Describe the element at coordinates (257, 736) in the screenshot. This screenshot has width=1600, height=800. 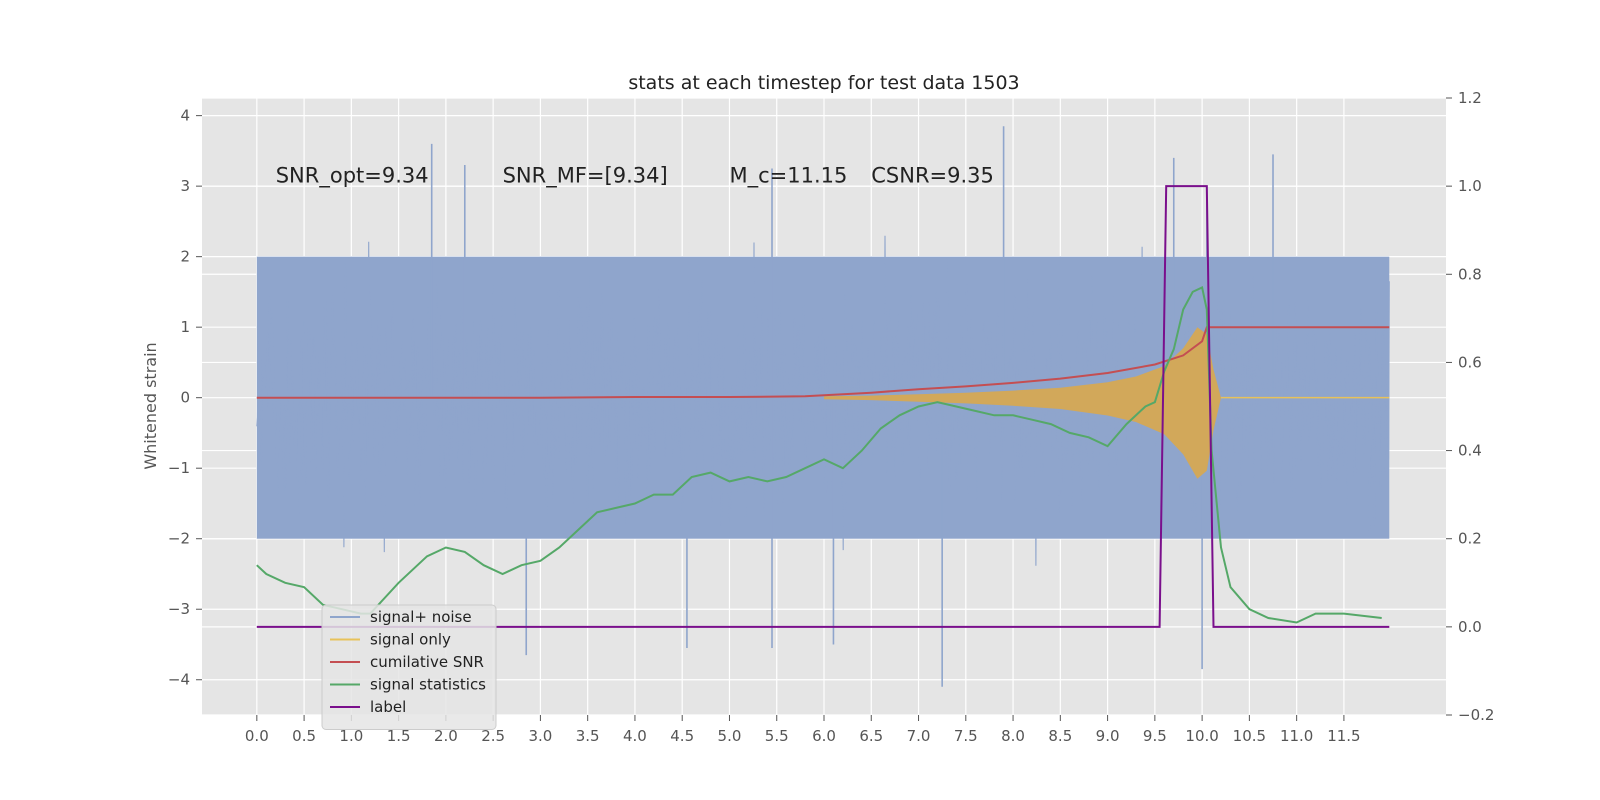
I see `x-tick-label: 0.0` at that location.